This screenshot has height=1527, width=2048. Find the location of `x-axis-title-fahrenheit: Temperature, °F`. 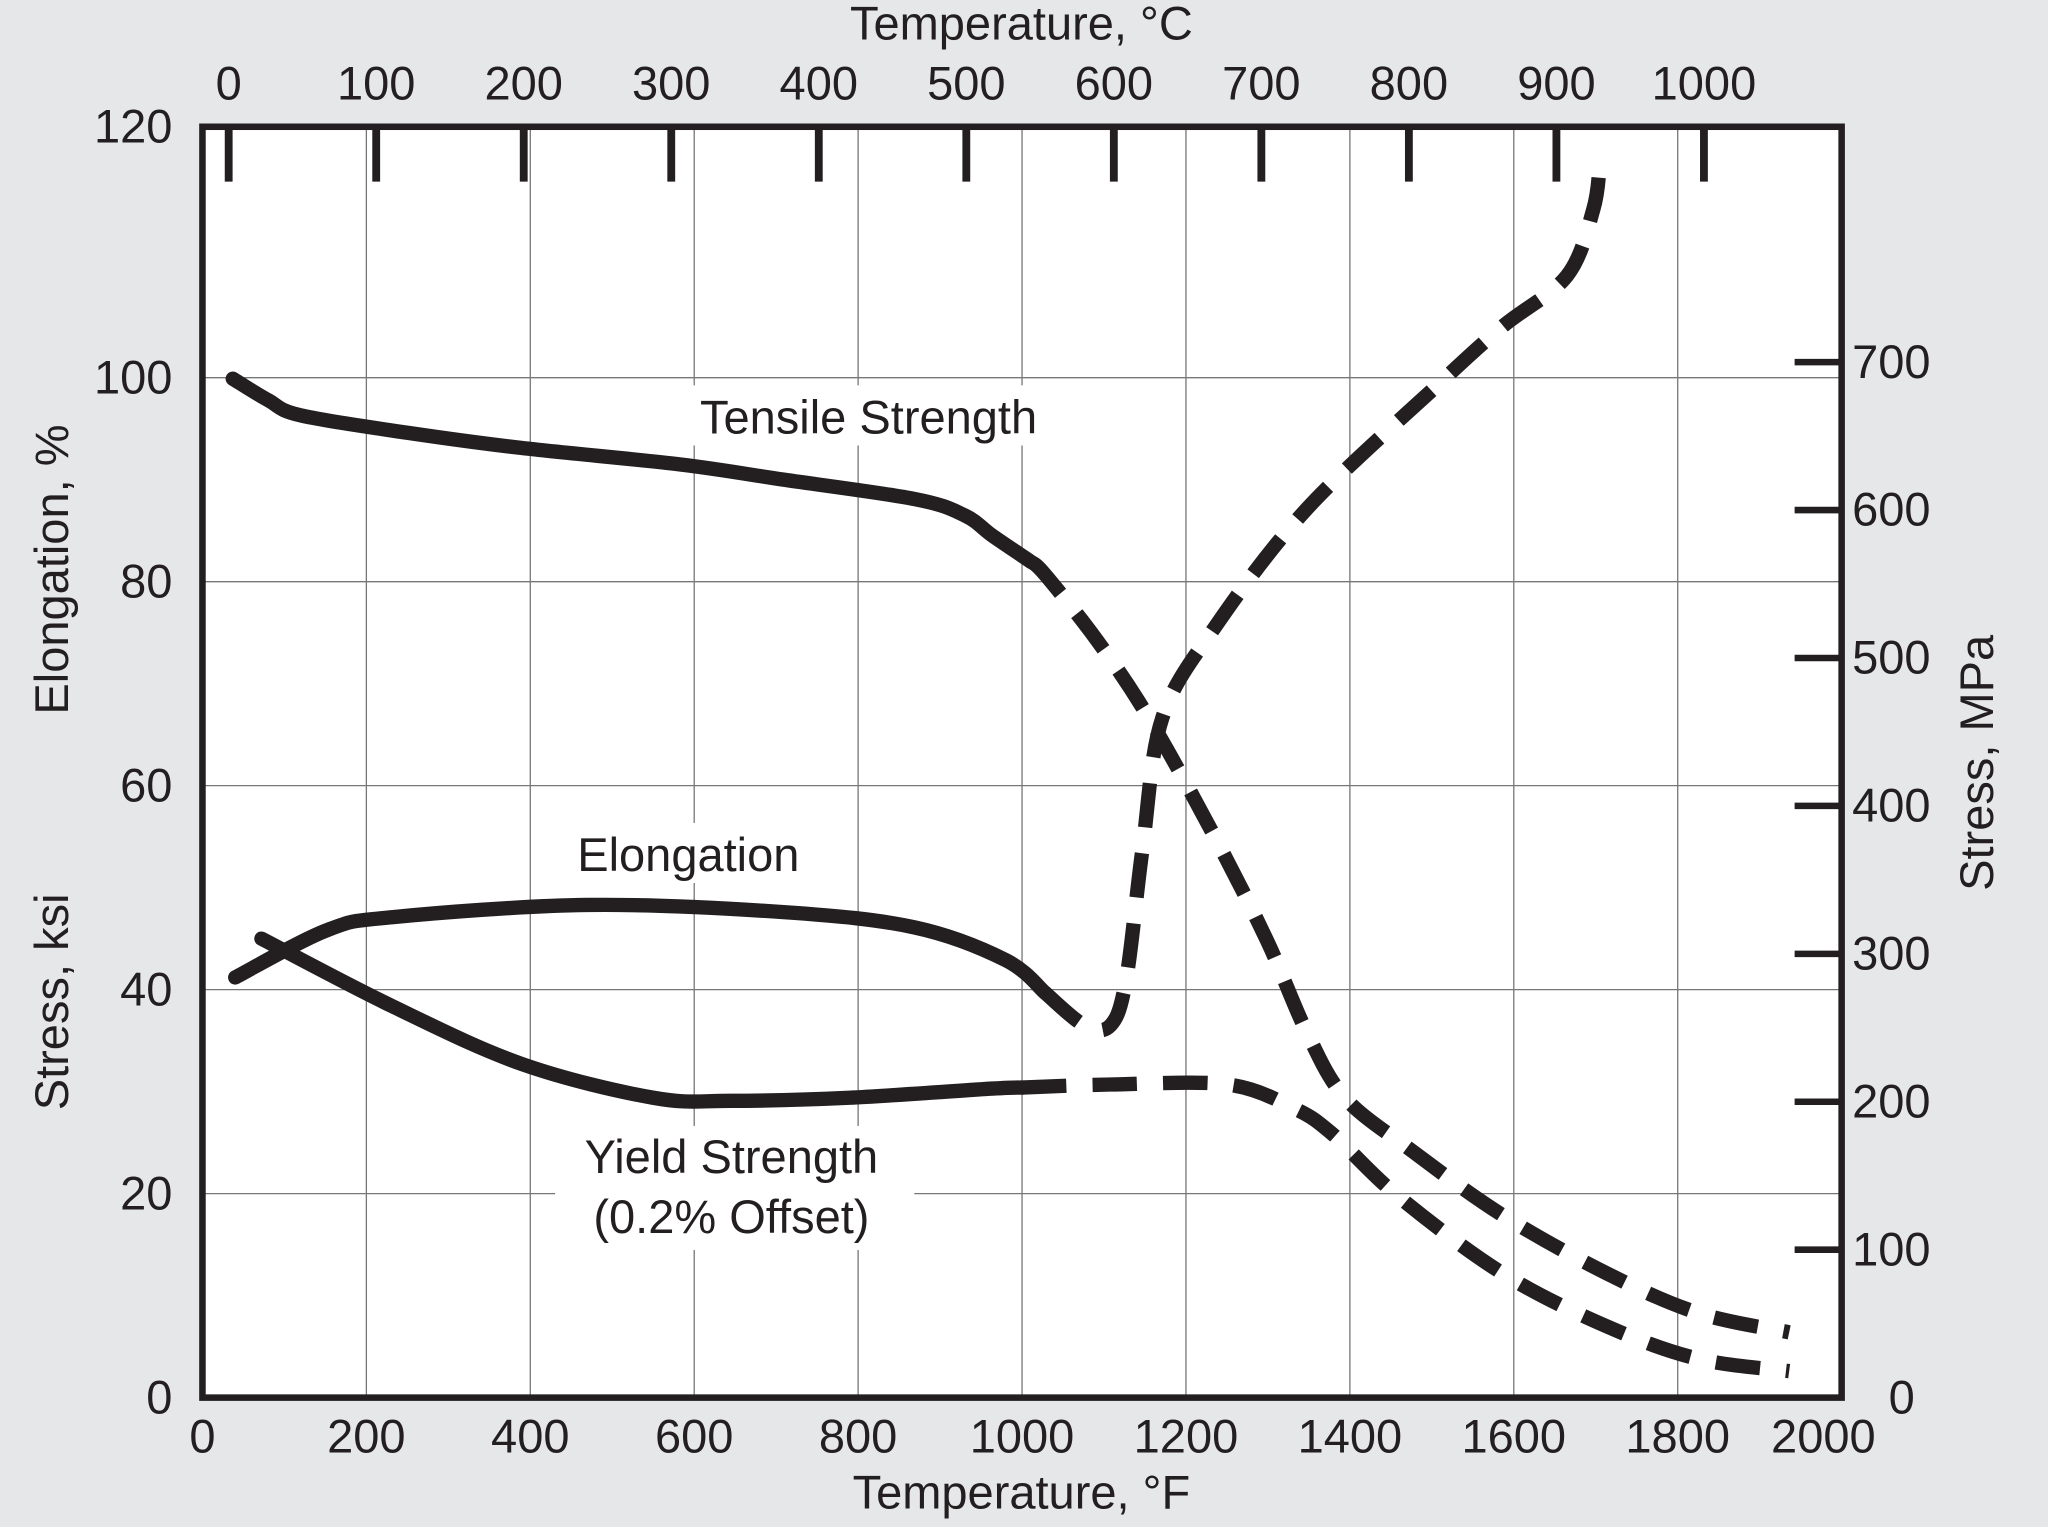

x-axis-title-fahrenheit: Temperature, °F is located at coordinates (1022, 1492).